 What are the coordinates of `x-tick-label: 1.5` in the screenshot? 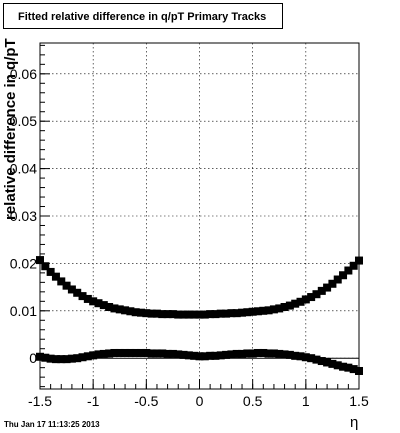 It's located at (359, 401).